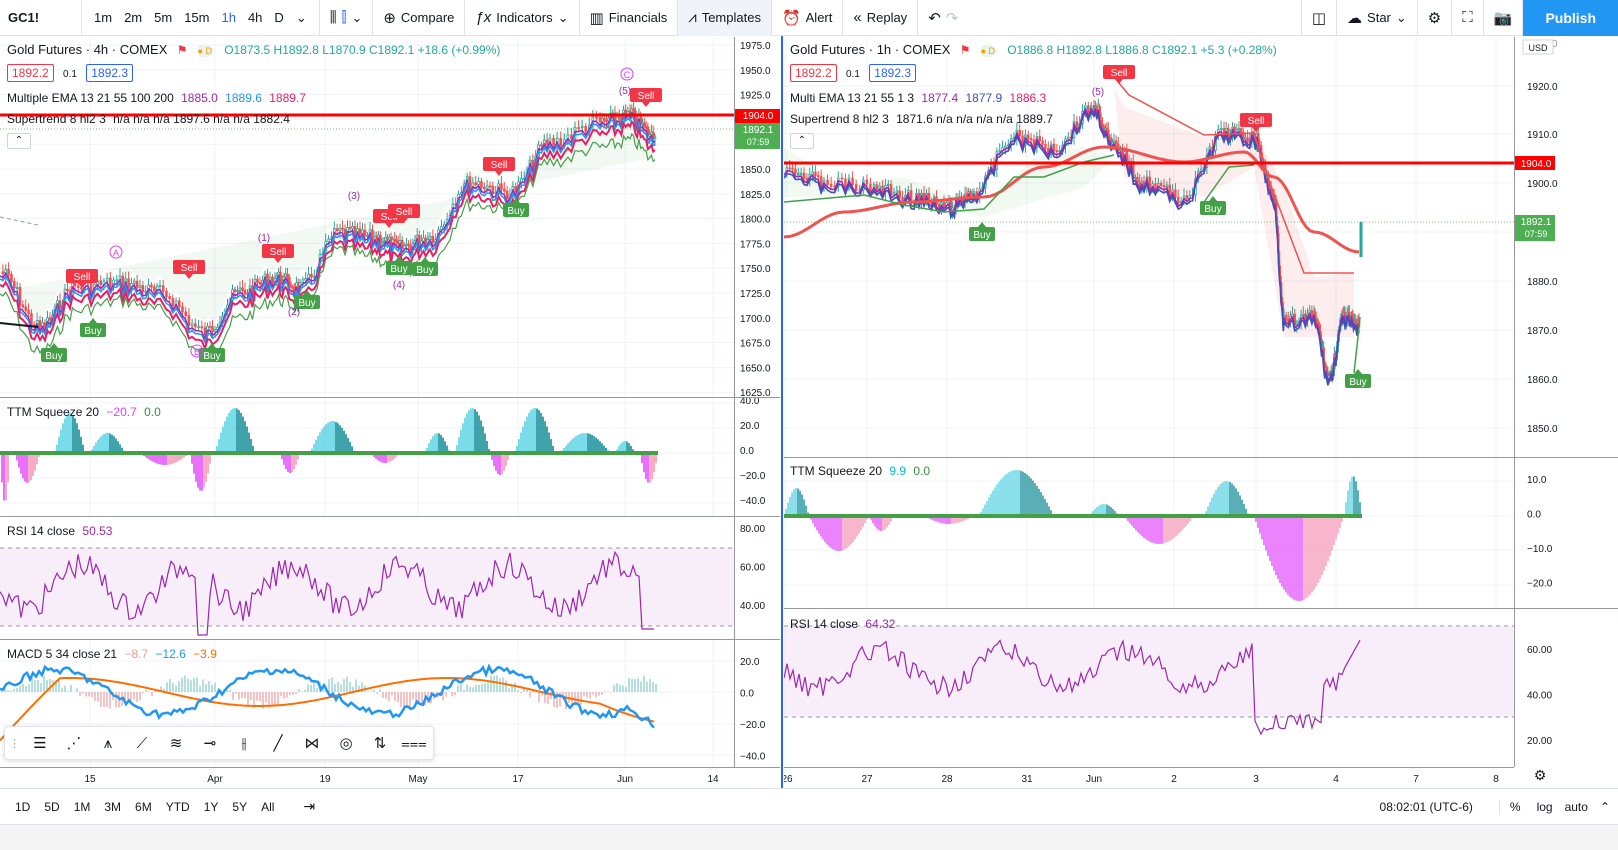 This screenshot has height=850, width=1618. I want to click on publish-button: Publish, so click(1570, 18).